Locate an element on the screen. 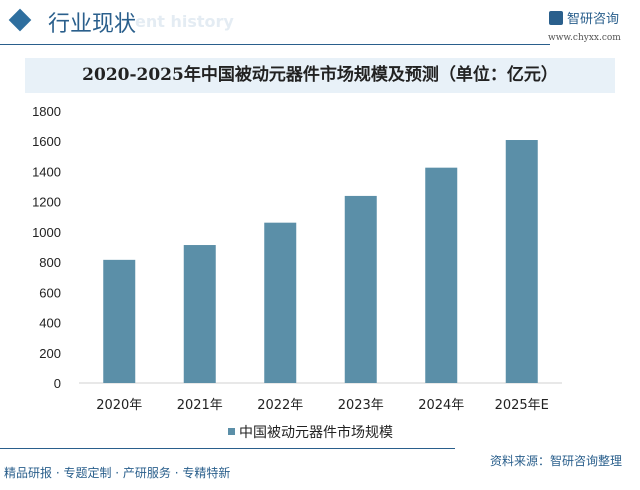  y-tick-label: 800 is located at coordinates (50, 262).